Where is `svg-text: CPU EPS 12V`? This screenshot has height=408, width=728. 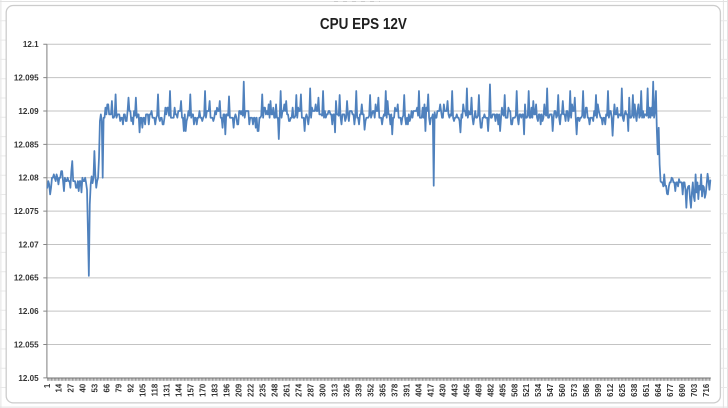
svg-text: CPU EPS 12V is located at coordinates (363, 24).